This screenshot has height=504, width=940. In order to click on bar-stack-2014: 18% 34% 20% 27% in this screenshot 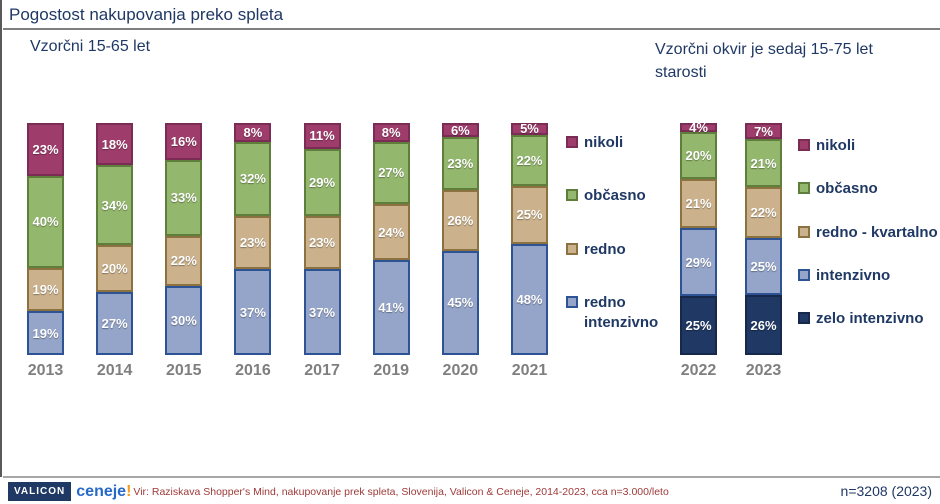, I will do `click(115, 239)`.